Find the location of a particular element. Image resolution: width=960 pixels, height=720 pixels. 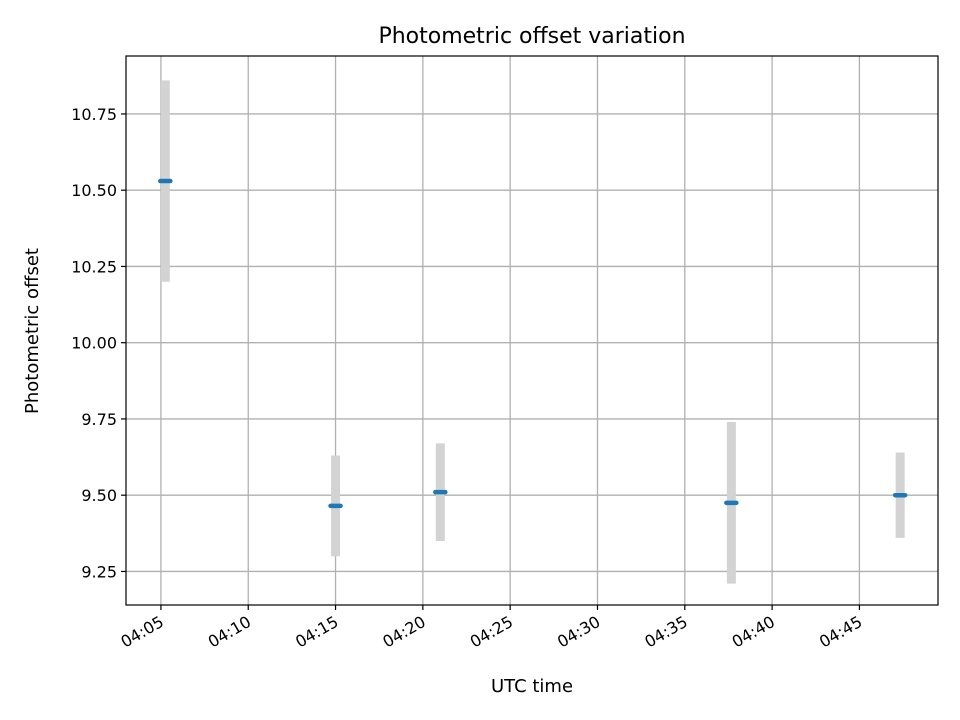

chart-title: Photometric offset variation is located at coordinates (531, 36).